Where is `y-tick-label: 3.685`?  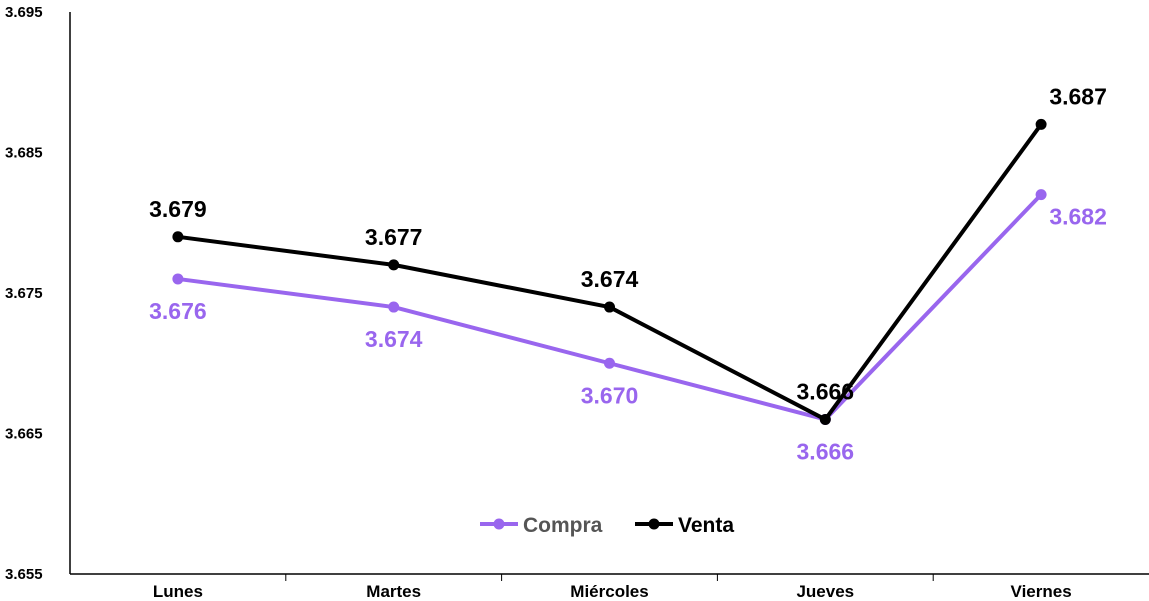 y-tick-label: 3.685 is located at coordinates (24, 153).